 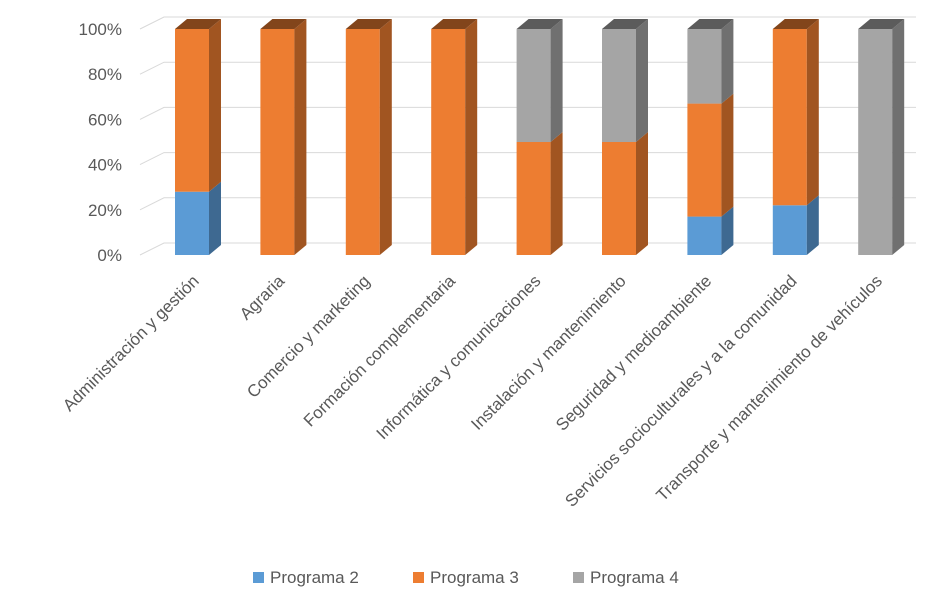 What do you see at coordinates (109, 255) in the screenshot?
I see `y-tick-label: 0%` at bounding box center [109, 255].